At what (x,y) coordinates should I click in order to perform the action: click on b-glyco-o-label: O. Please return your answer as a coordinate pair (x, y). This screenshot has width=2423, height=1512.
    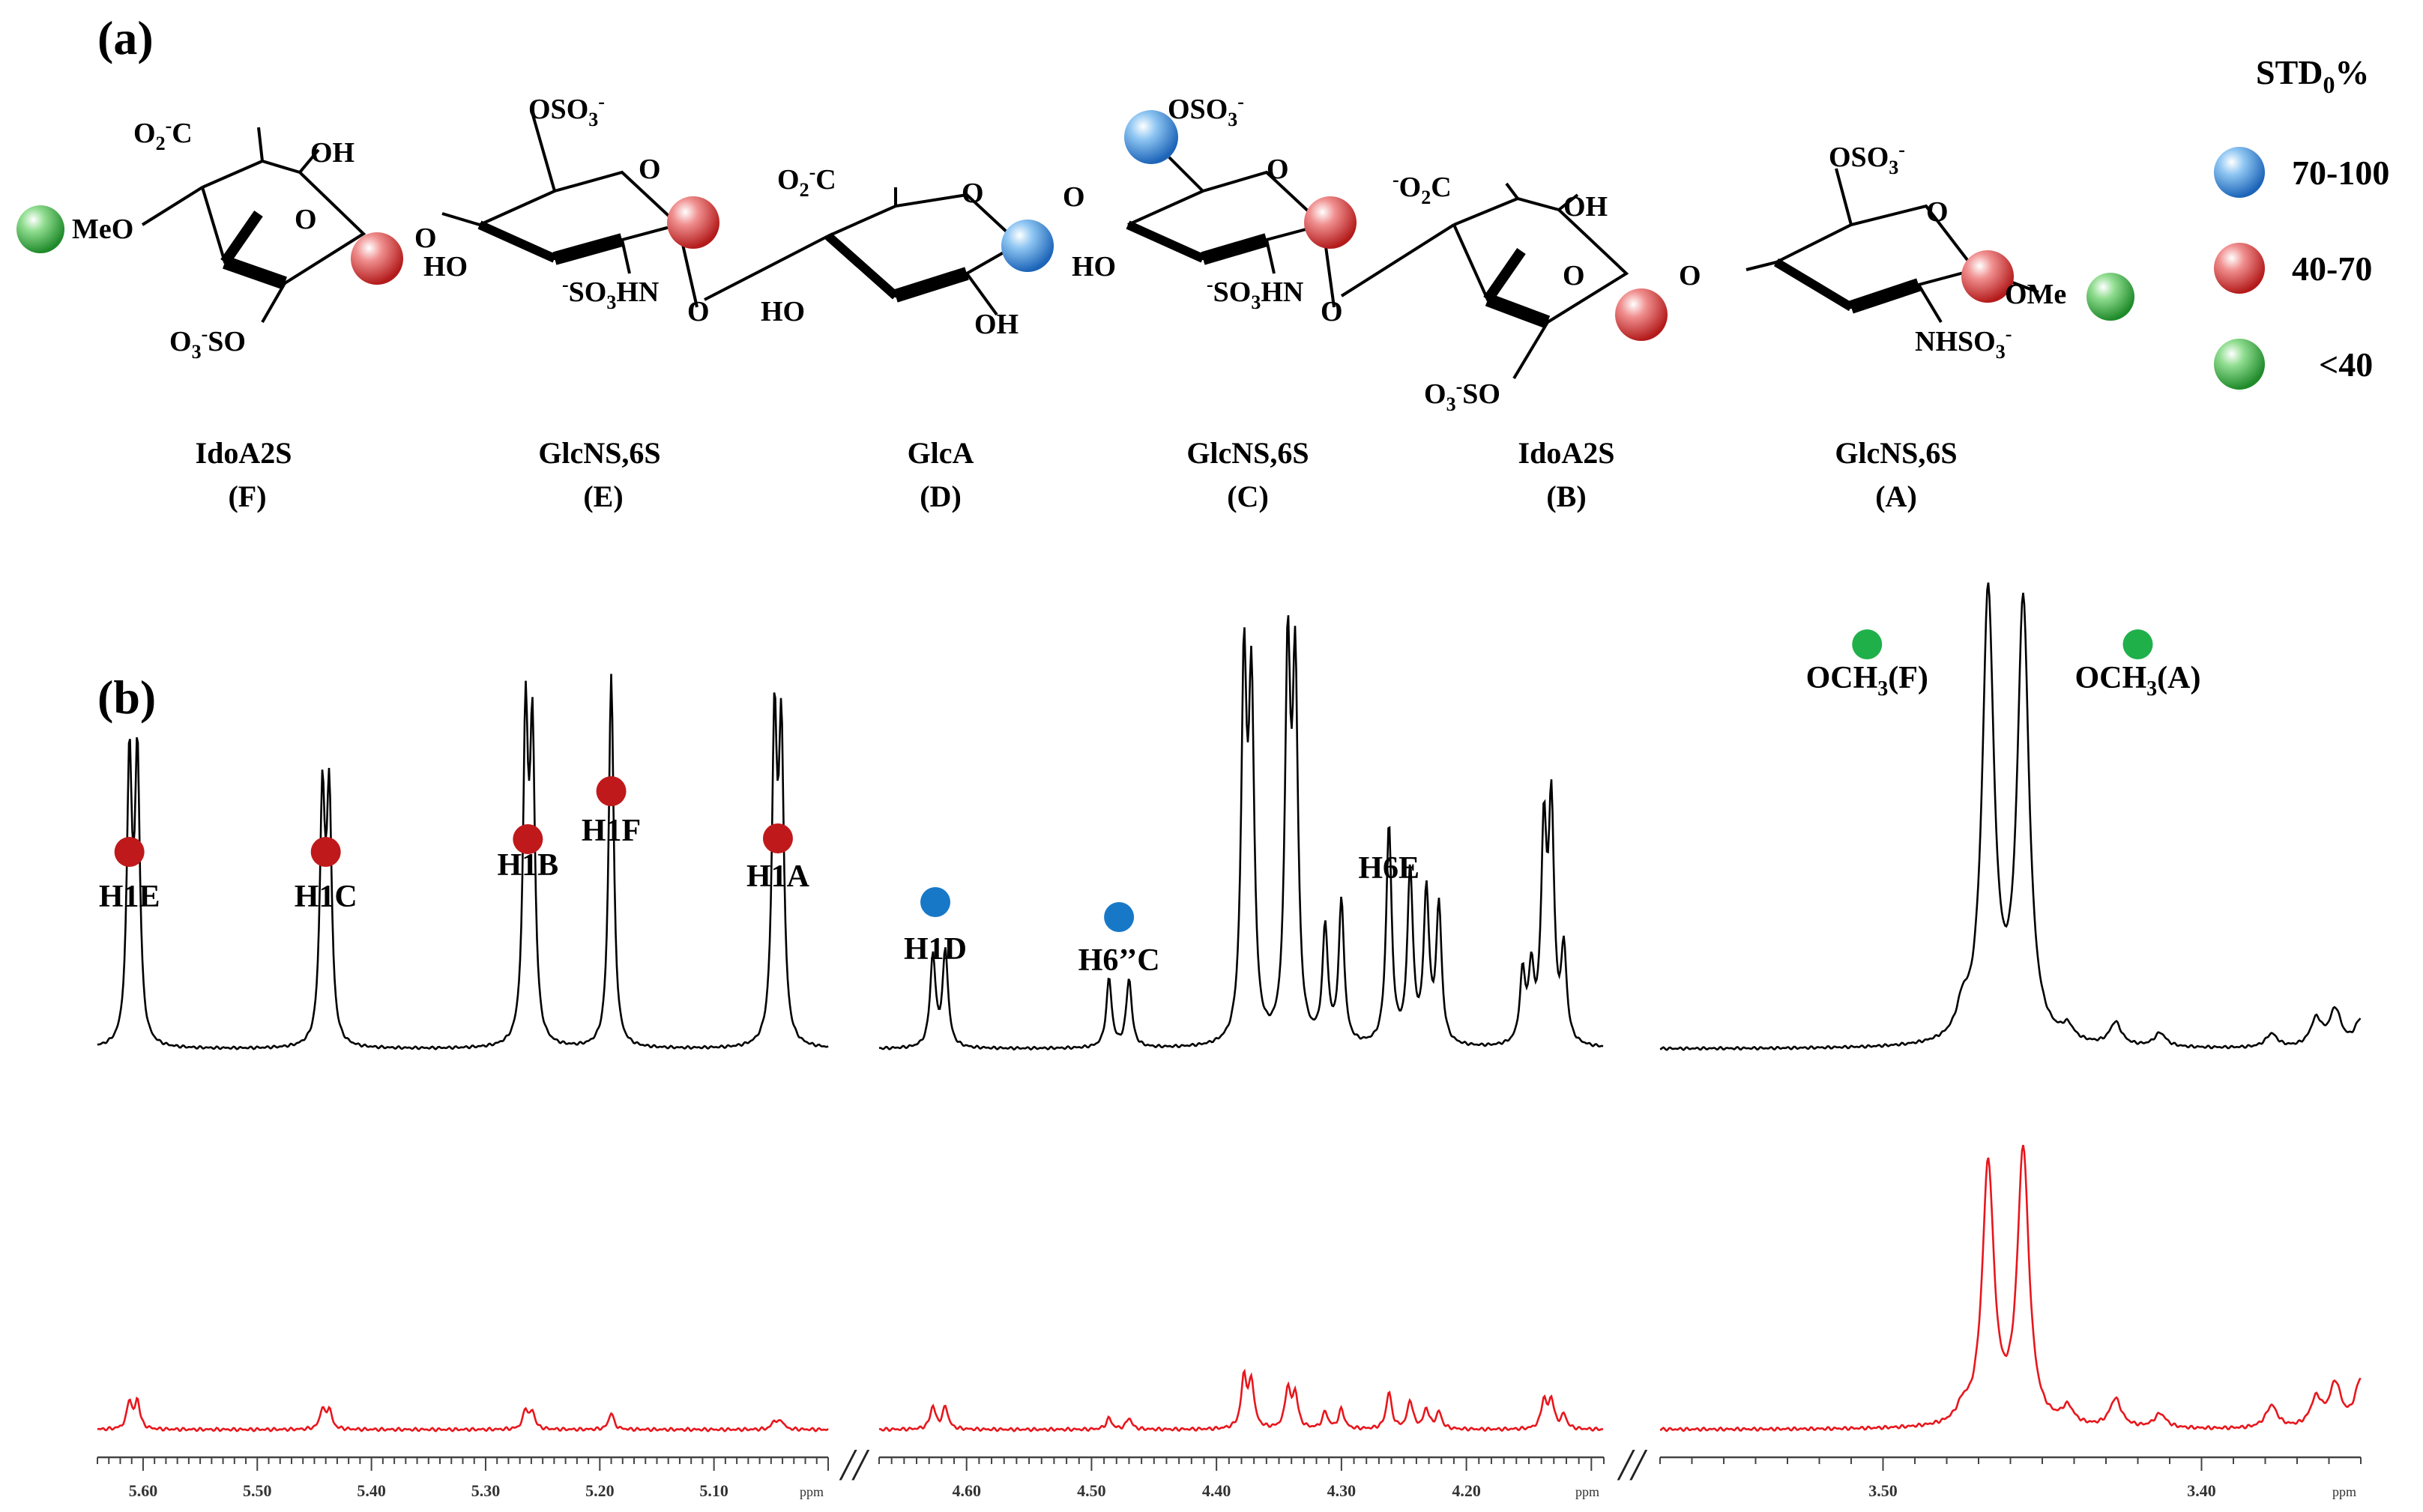
    Looking at the image, I should click on (1690, 275).